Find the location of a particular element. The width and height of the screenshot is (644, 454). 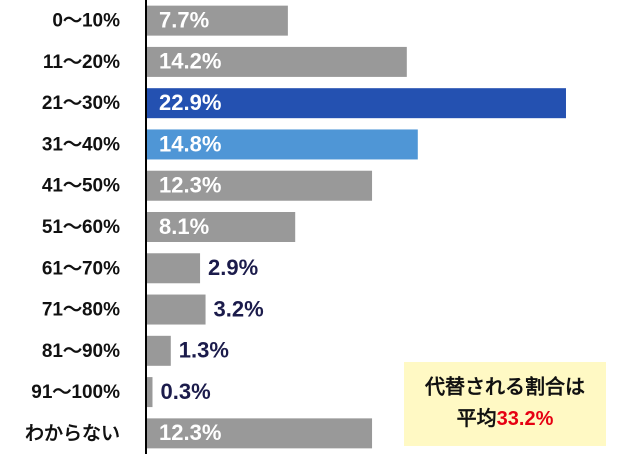

value-label: 3.2% is located at coordinates (239, 308).